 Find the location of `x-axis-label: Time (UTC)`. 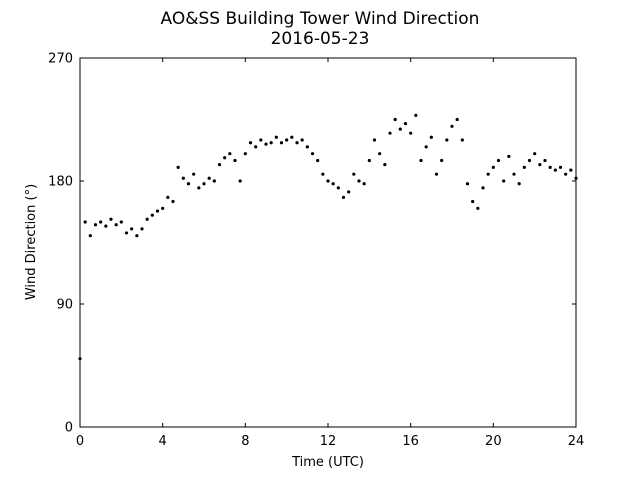

x-axis-label: Time (UTC) is located at coordinates (327, 462).